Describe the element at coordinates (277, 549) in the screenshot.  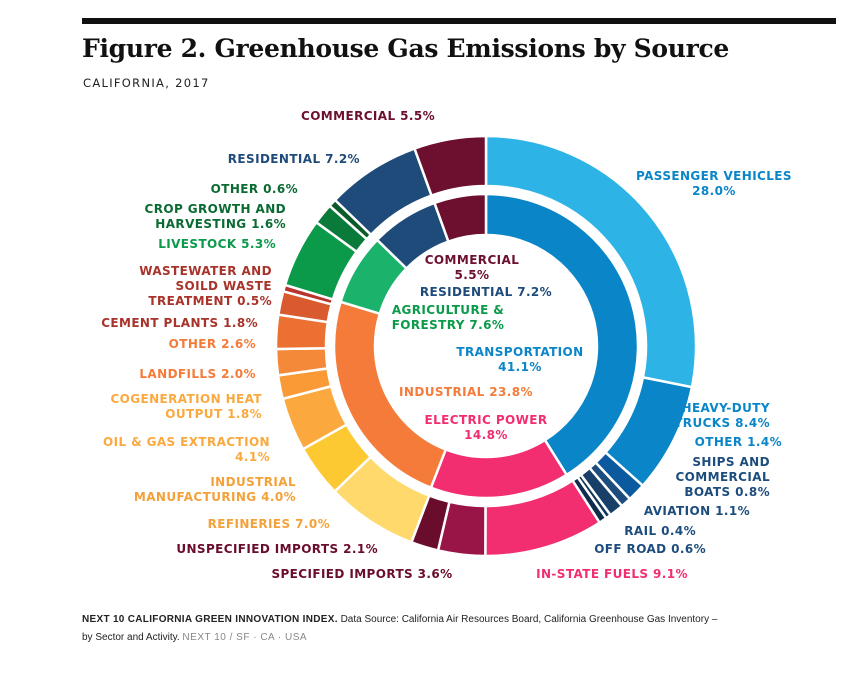
I see `outer-label-unspecified-imports-2-1: UNSPECIFIED IMPORTS 2.1%` at that location.